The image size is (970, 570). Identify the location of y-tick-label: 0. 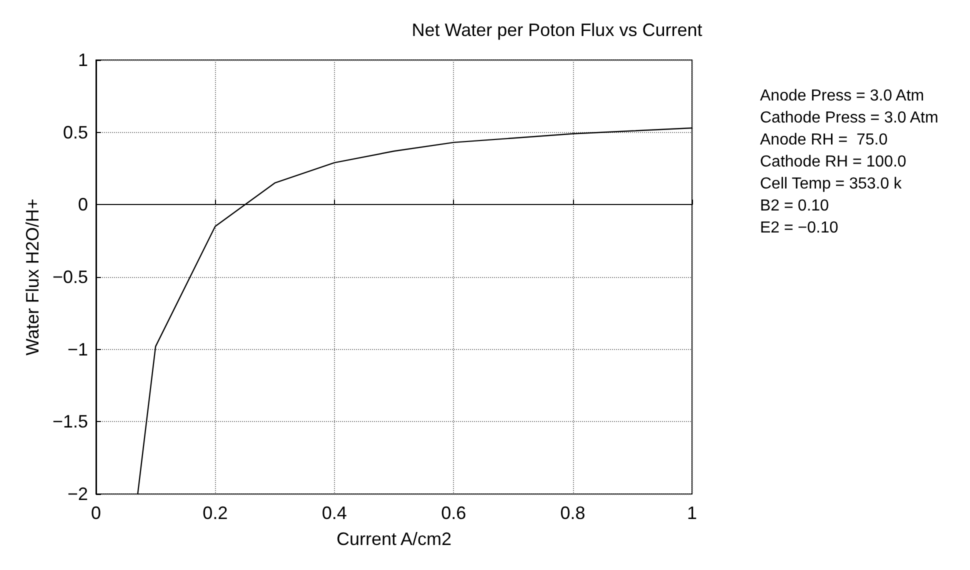
(83, 204).